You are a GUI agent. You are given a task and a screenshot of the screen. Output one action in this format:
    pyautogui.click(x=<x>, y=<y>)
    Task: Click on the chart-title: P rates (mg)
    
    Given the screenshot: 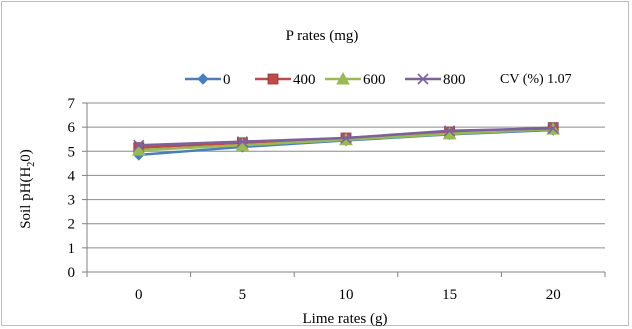 What is the action you would take?
    pyautogui.click(x=322, y=36)
    